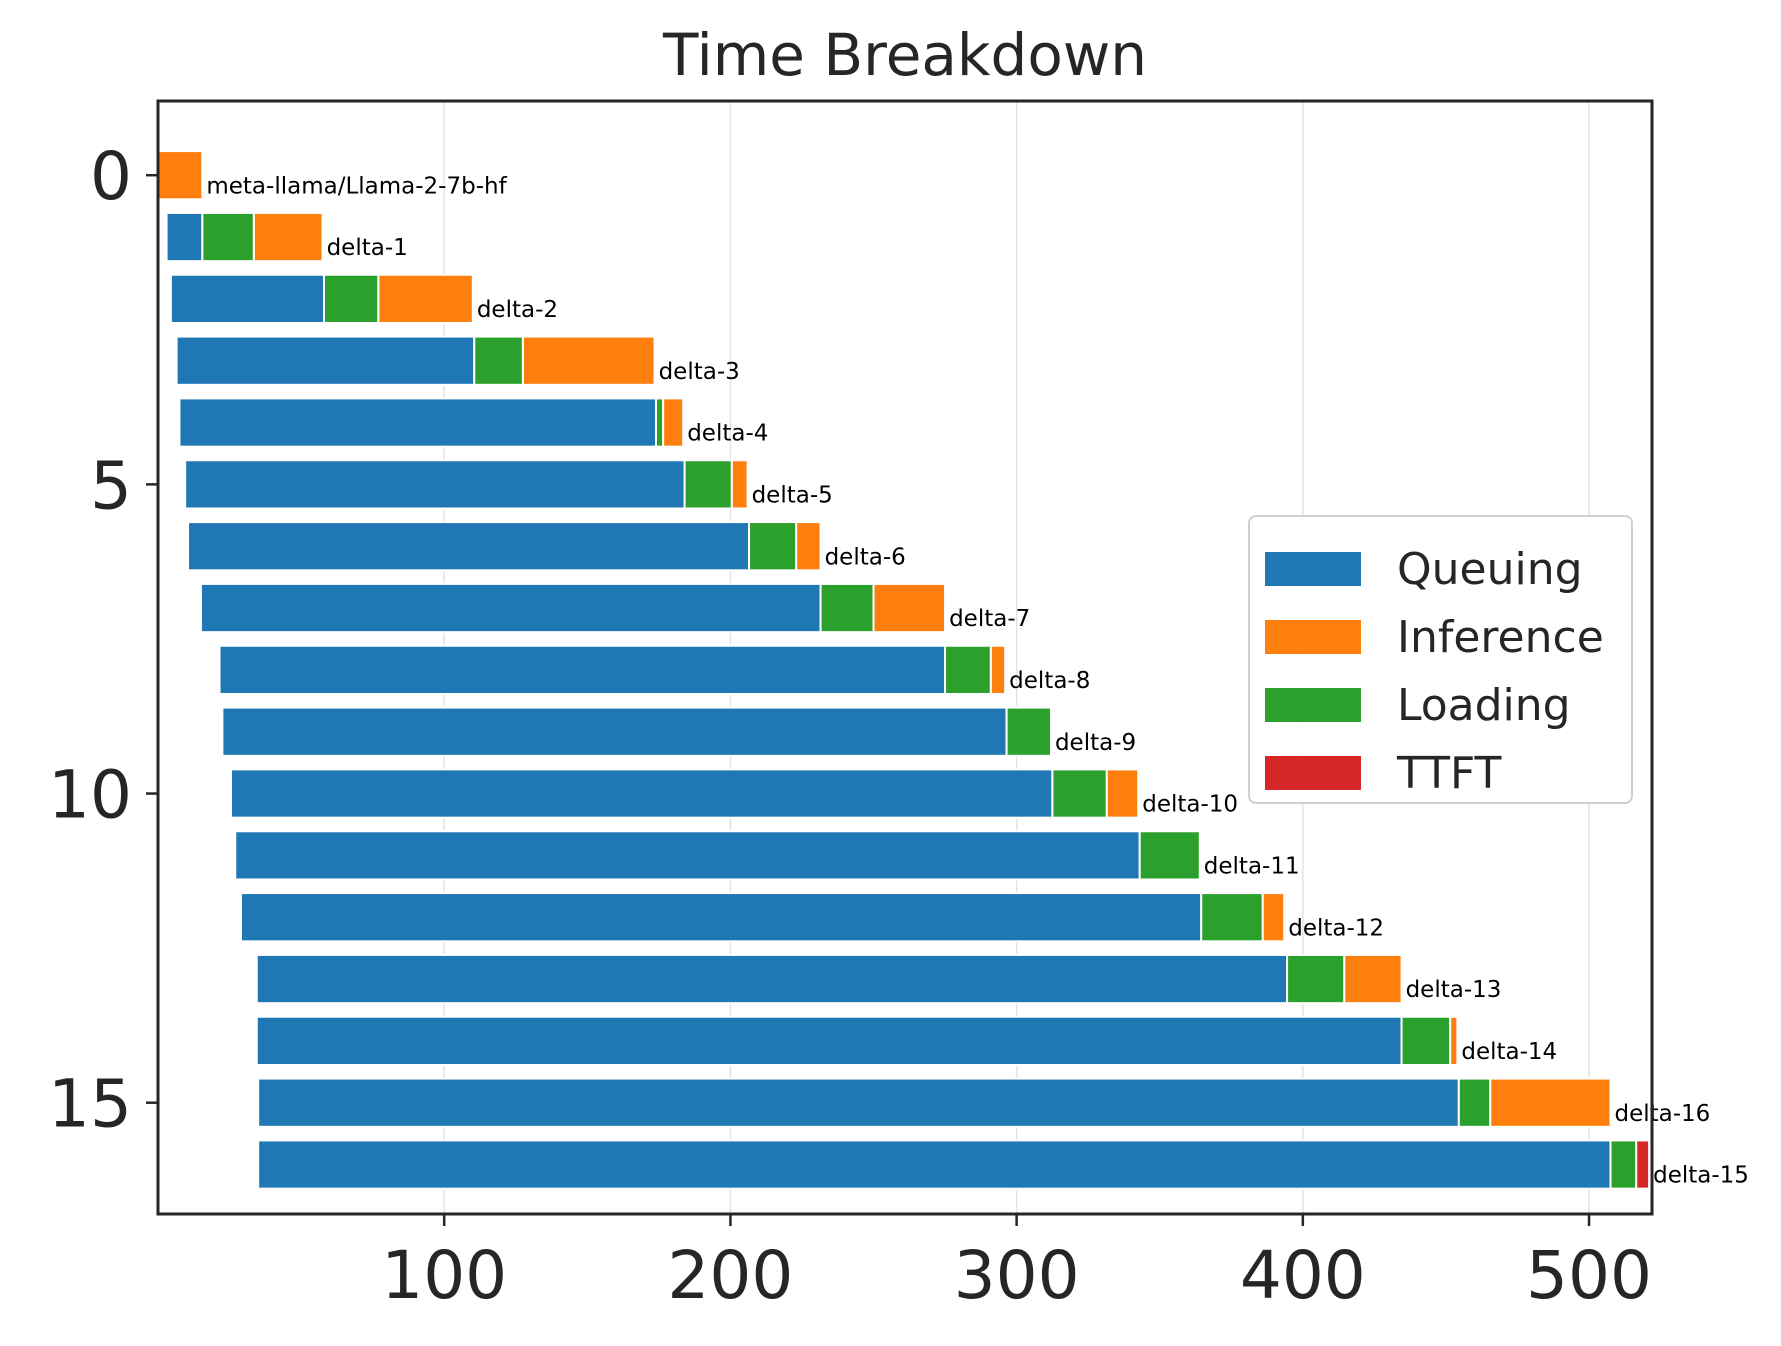 The image size is (1781, 1346). Describe the element at coordinates (1017, 1275) in the screenshot. I see `x-tick-label-300: 300` at that location.